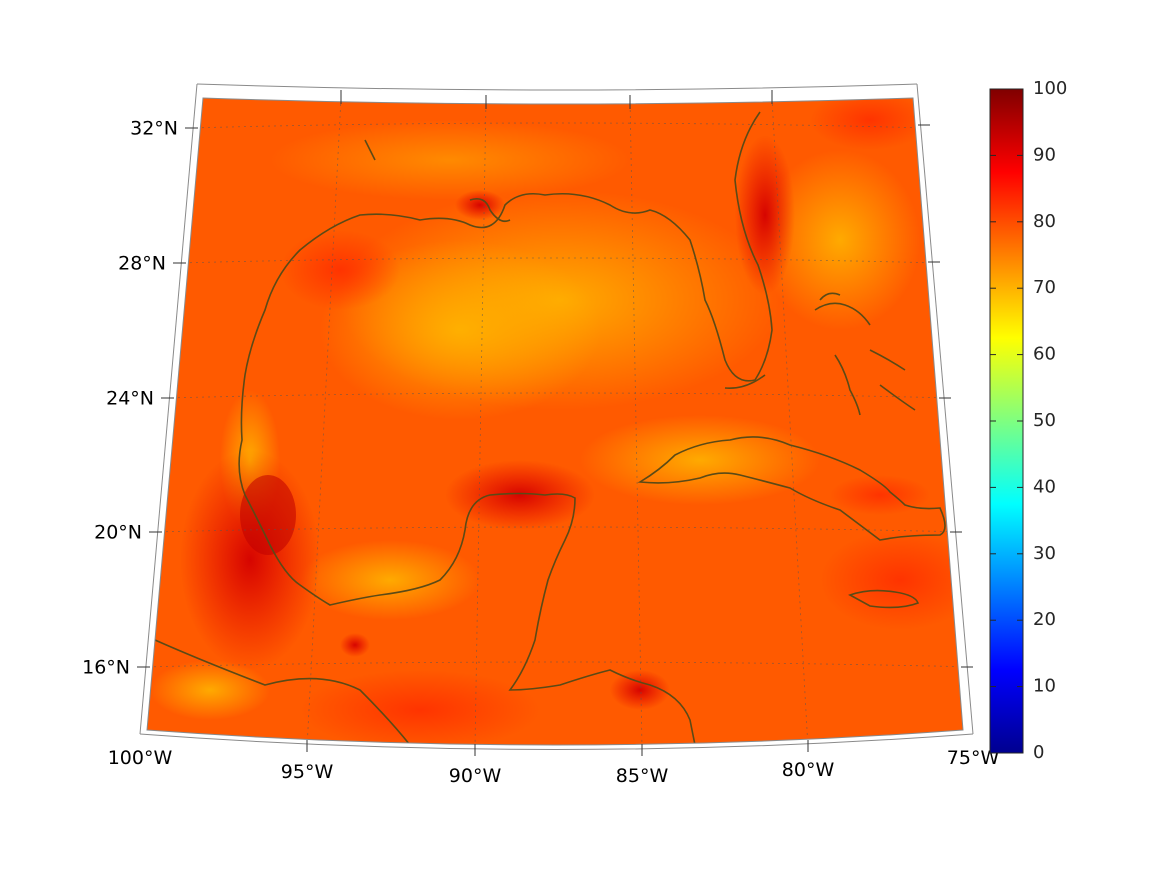  Describe the element at coordinates (106, 668) in the screenshot. I see `lat-label-16: 16°N` at that location.